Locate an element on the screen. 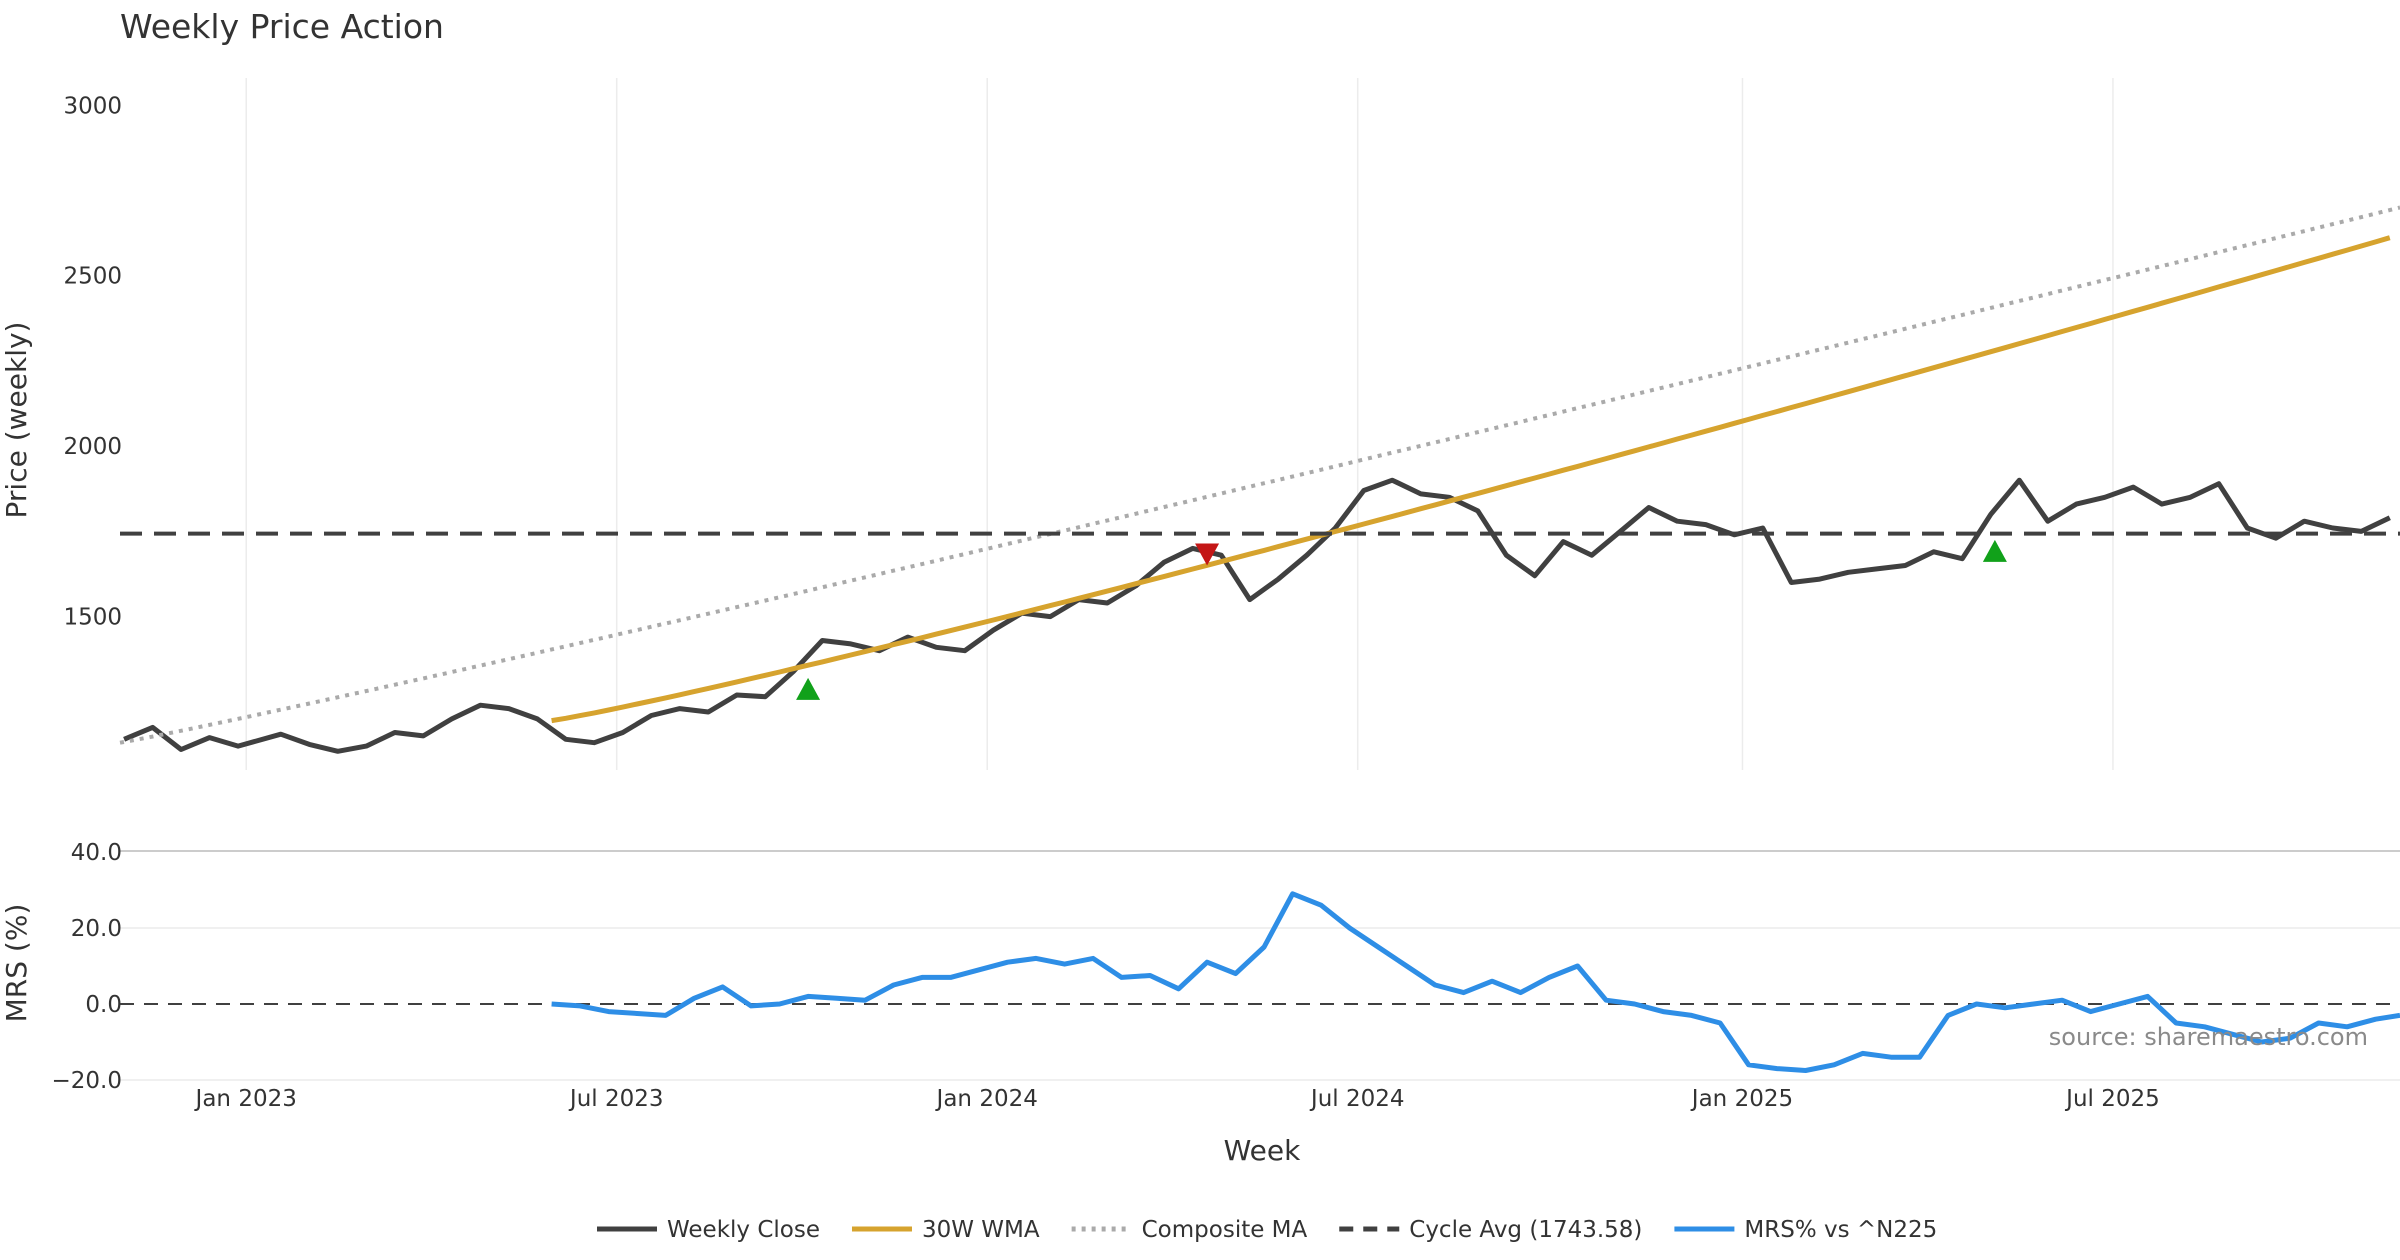 This screenshot has width=2400, height=1260. mrs-line is located at coordinates (1475, 982).